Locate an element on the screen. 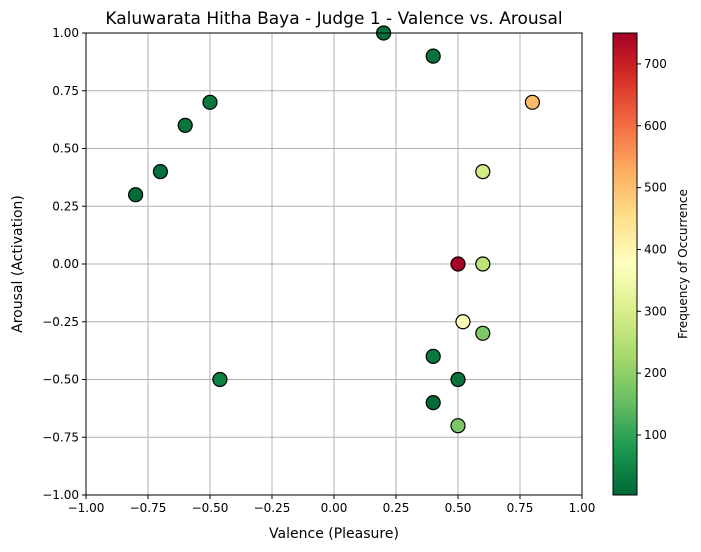 The height and width of the screenshot is (552, 701). y-tick-label: −0.50 is located at coordinates (60, 380).